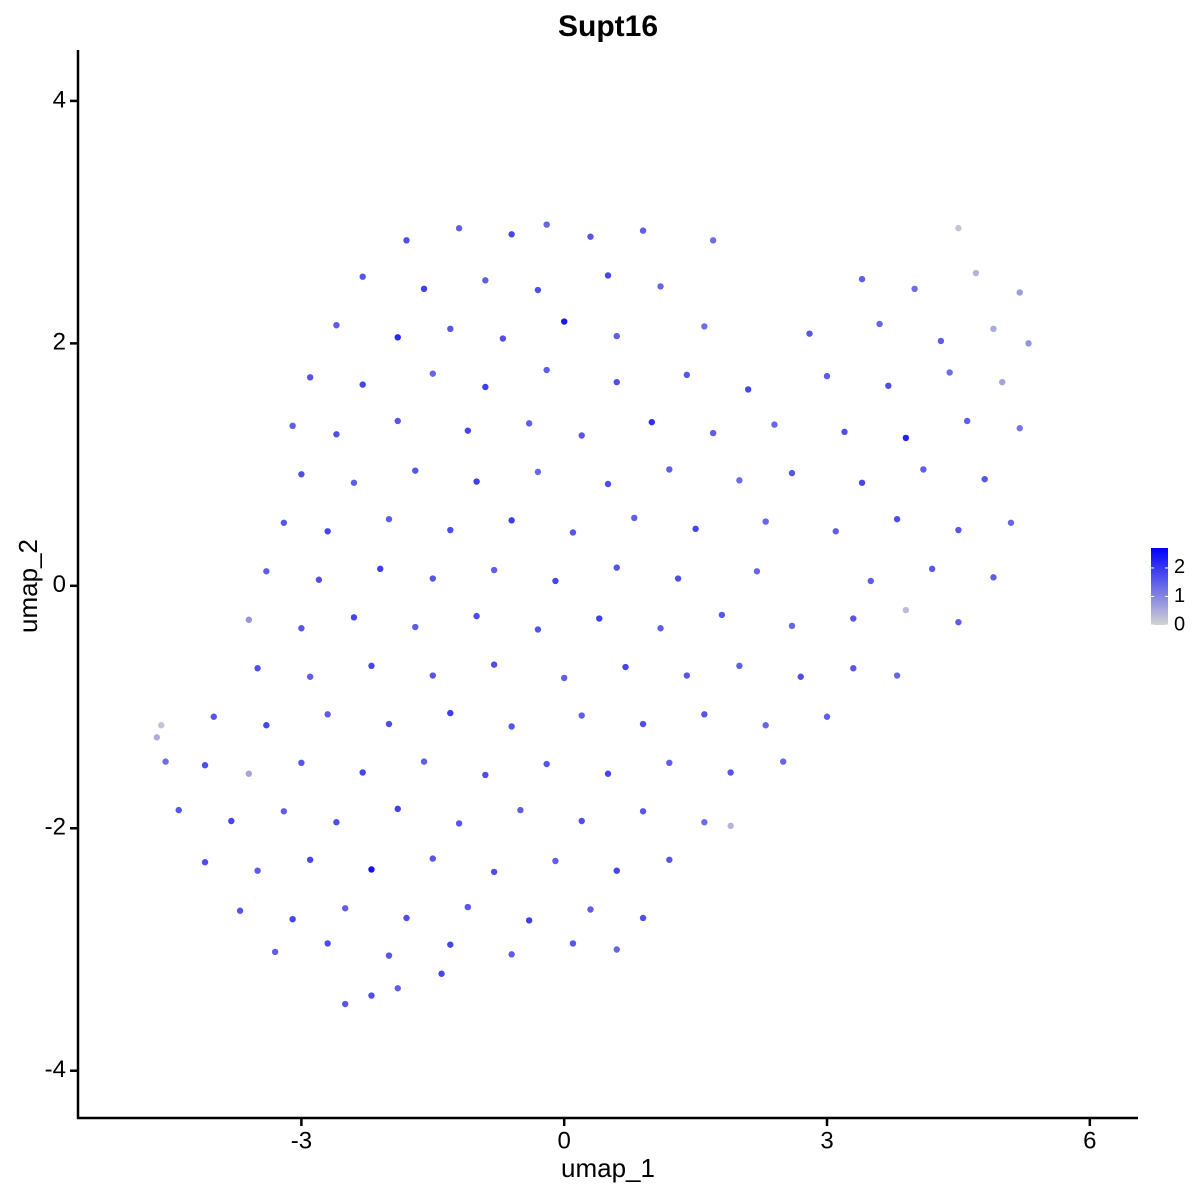  What do you see at coordinates (1159, 586) in the screenshot?
I see `colorbar` at bounding box center [1159, 586].